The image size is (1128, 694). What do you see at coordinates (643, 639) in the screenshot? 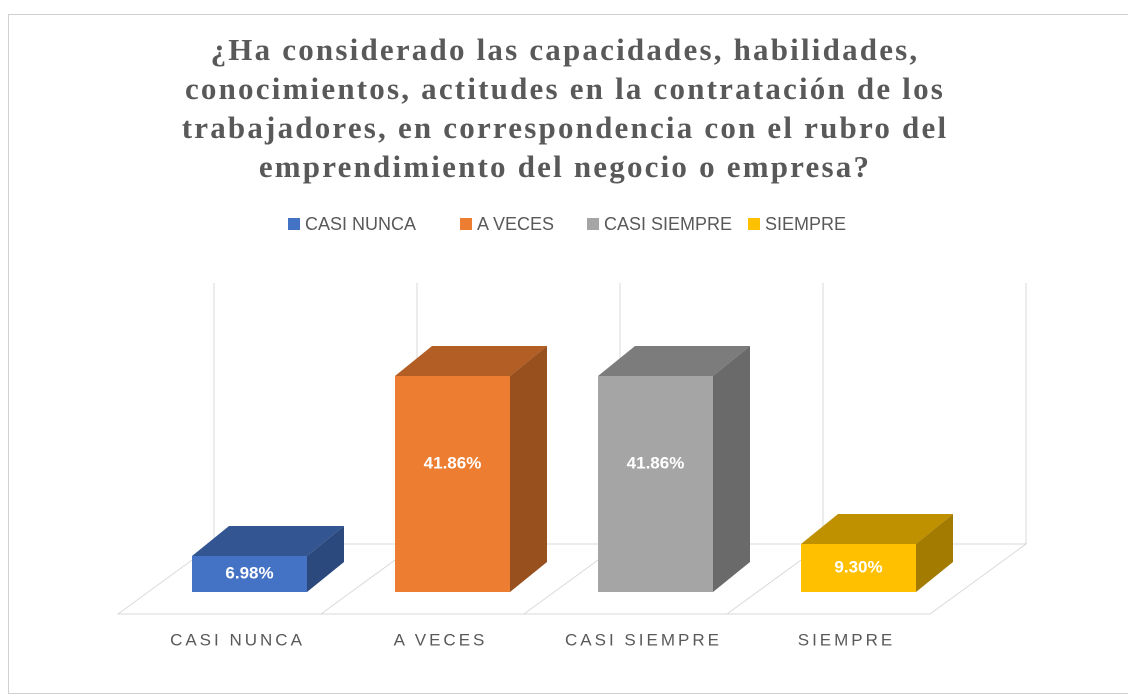
I see `x-tick-label: CASI SIEMPRE` at bounding box center [643, 639].